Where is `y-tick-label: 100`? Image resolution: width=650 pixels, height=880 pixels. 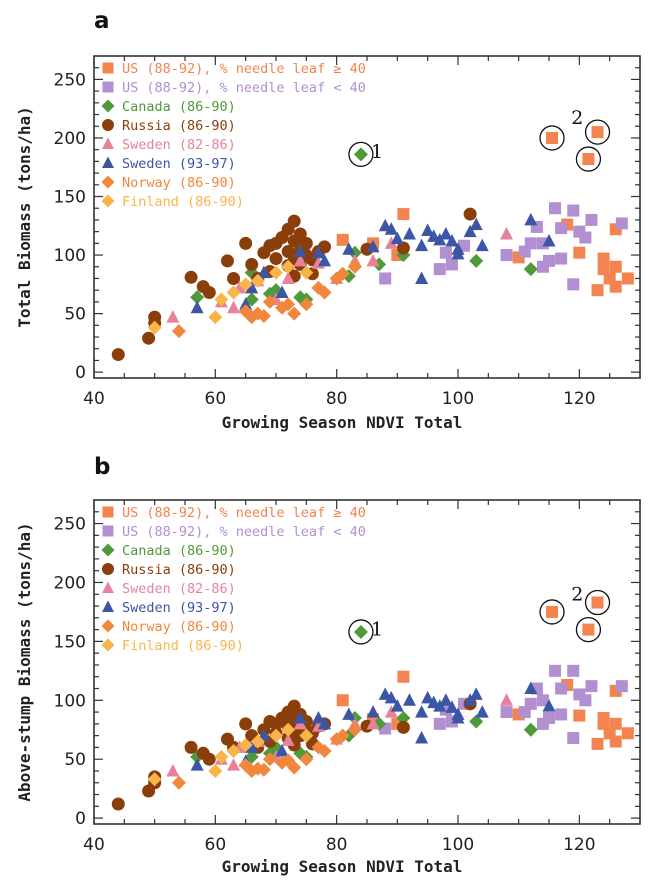
y-tick-label: 100 is located at coordinates (70, 701).